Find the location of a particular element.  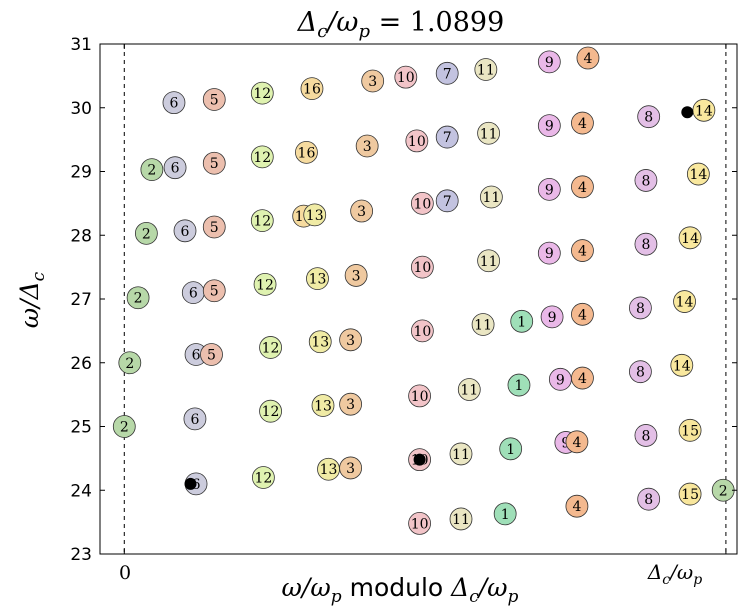

y-tick-label: 23 is located at coordinates (81, 555).